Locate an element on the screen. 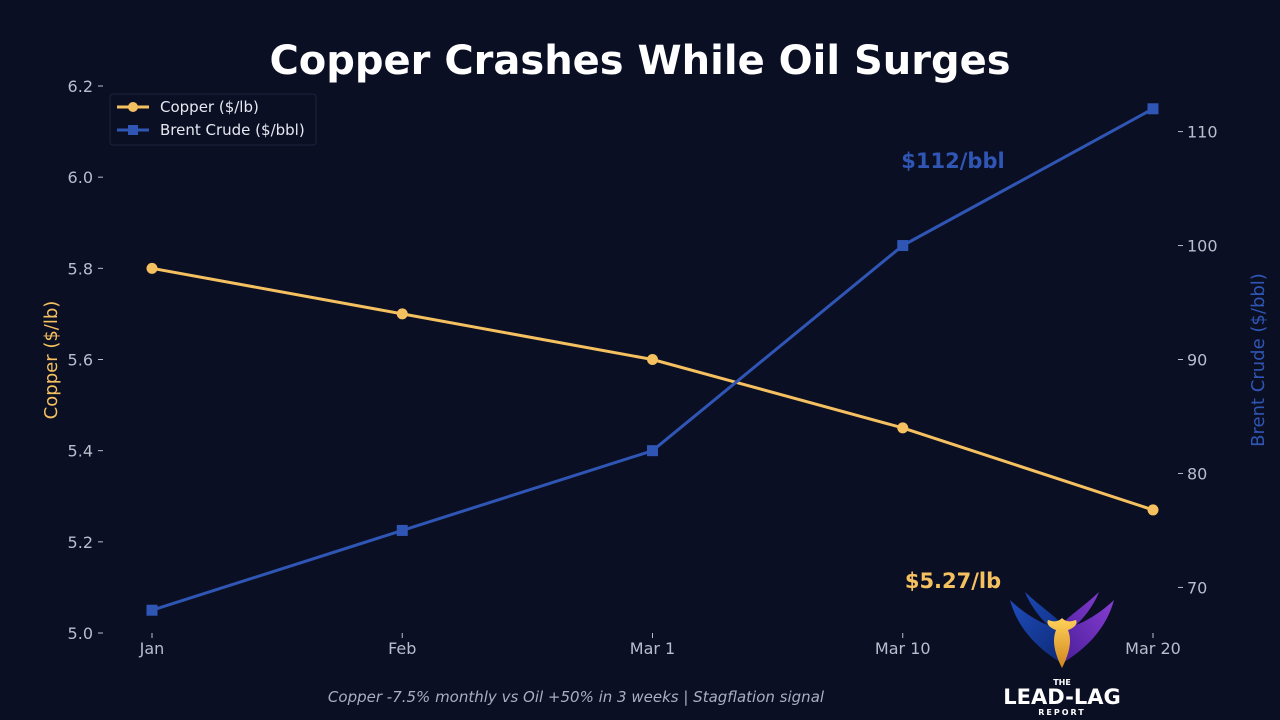 This screenshot has width=1280, height=720. left-tick-label: 5.8 is located at coordinates (80, 268).